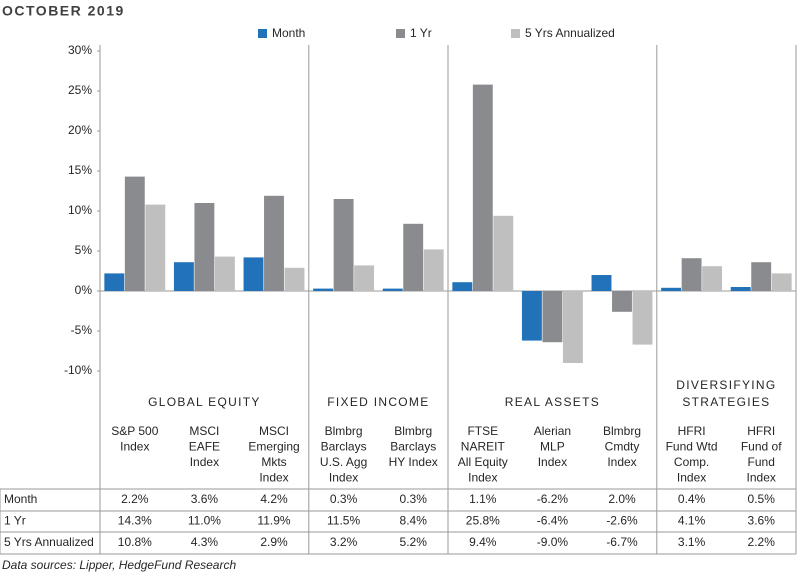  I want to click on table-cell: 1.1%, so click(483, 499).